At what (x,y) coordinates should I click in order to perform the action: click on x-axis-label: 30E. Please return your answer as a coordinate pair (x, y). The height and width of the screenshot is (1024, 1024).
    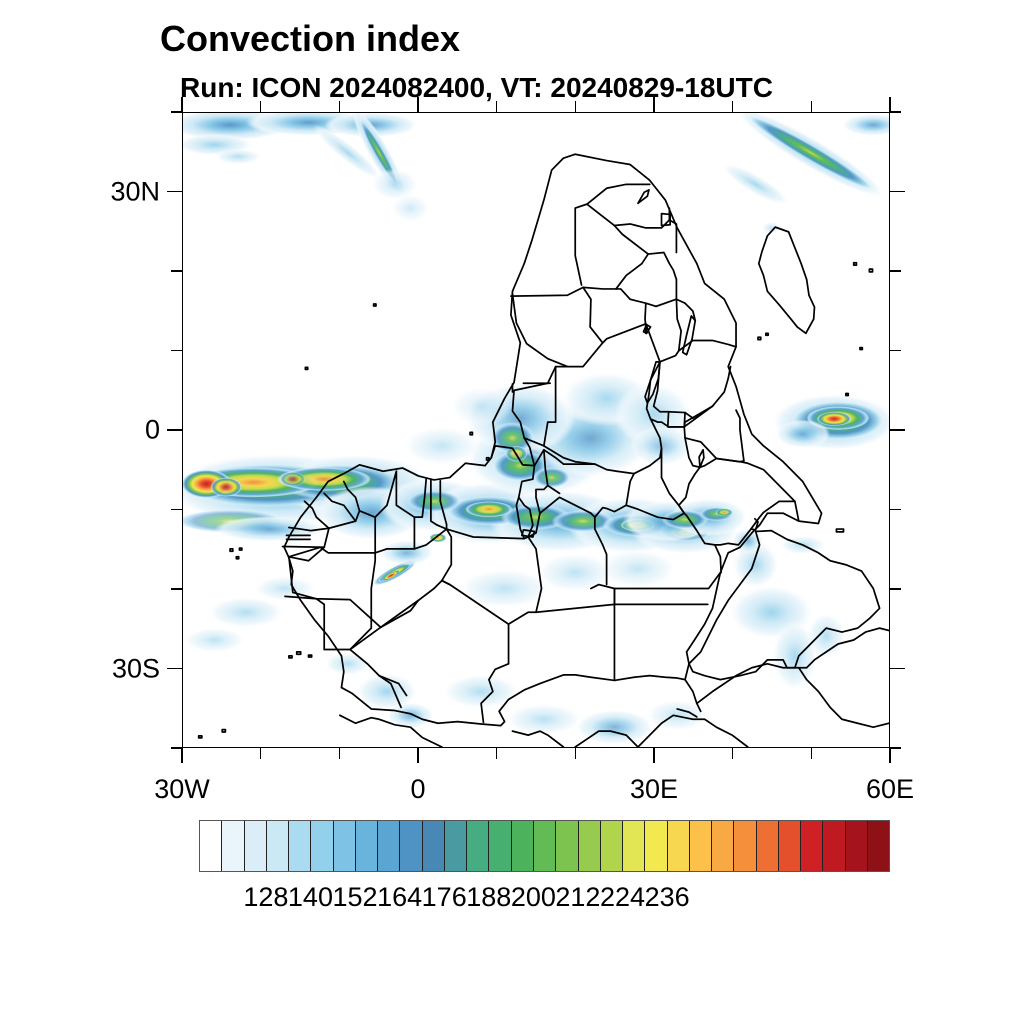
    Looking at the image, I should click on (654, 789).